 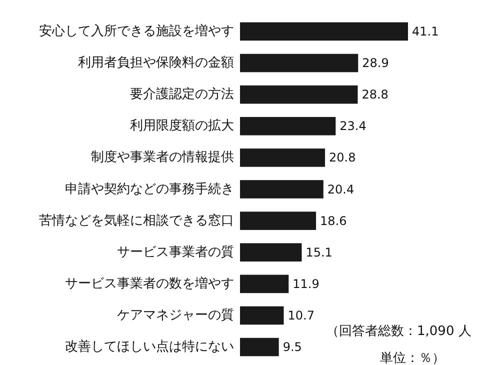 What do you see at coordinates (301, 315) in the screenshot?
I see `data-label: 10.7` at bounding box center [301, 315].